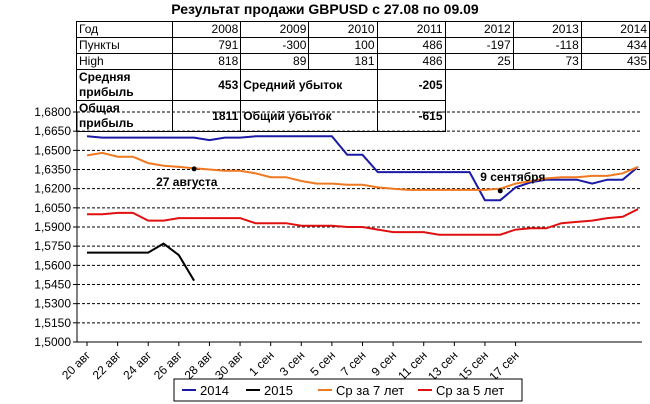  What do you see at coordinates (473, 365) in the screenshot?
I see `x-tick-label: 15 сен` at bounding box center [473, 365].